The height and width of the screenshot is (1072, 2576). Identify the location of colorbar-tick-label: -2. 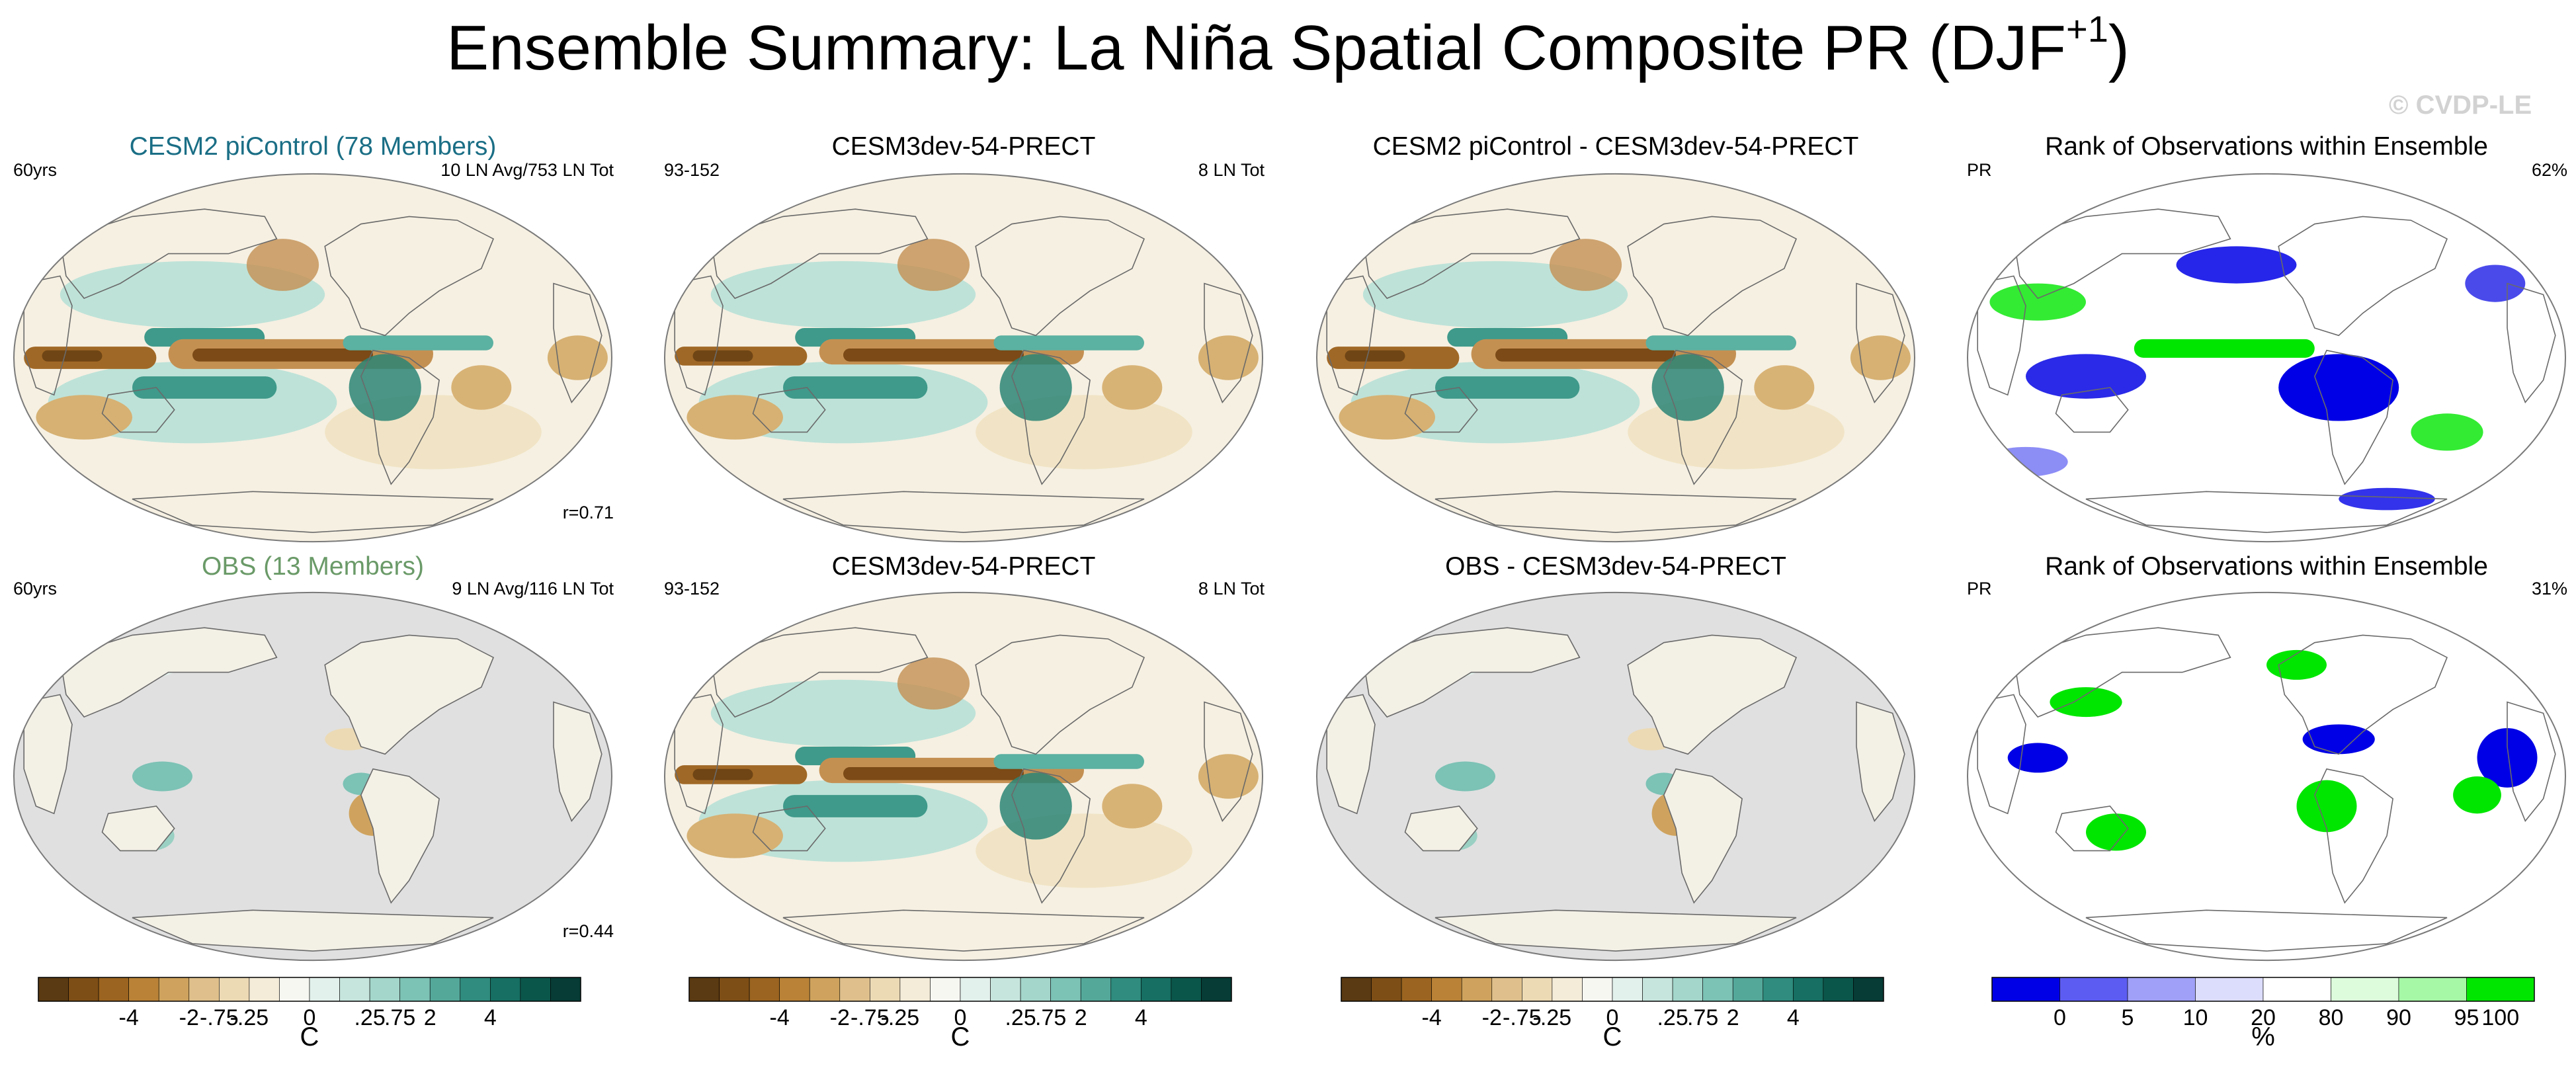
(840, 1017).